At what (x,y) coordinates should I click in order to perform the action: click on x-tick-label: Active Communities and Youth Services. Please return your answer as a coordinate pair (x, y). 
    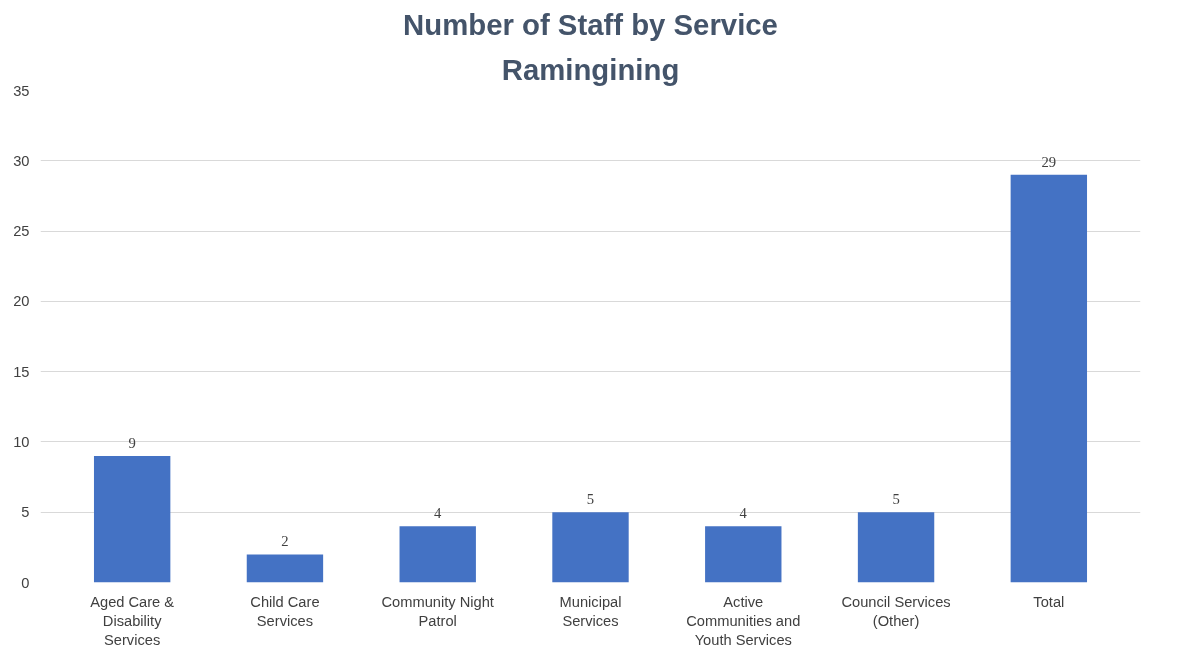
    Looking at the image, I should click on (743, 620).